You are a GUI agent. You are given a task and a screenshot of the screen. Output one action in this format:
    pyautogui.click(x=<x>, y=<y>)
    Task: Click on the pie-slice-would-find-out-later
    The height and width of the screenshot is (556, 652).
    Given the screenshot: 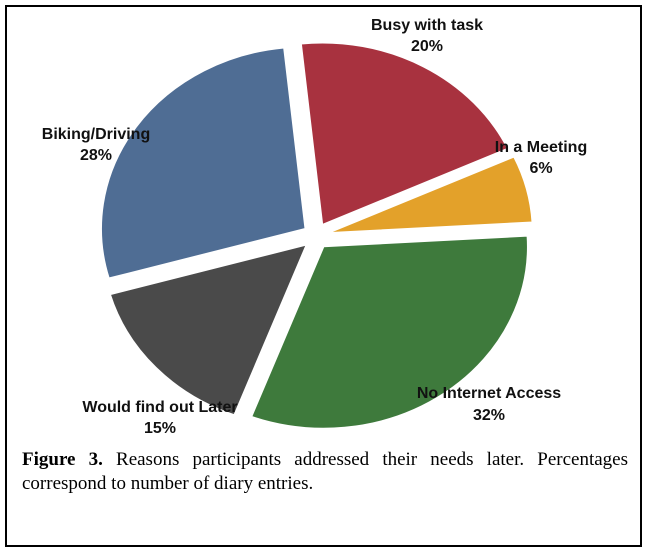 What is the action you would take?
    pyautogui.click(x=208, y=329)
    